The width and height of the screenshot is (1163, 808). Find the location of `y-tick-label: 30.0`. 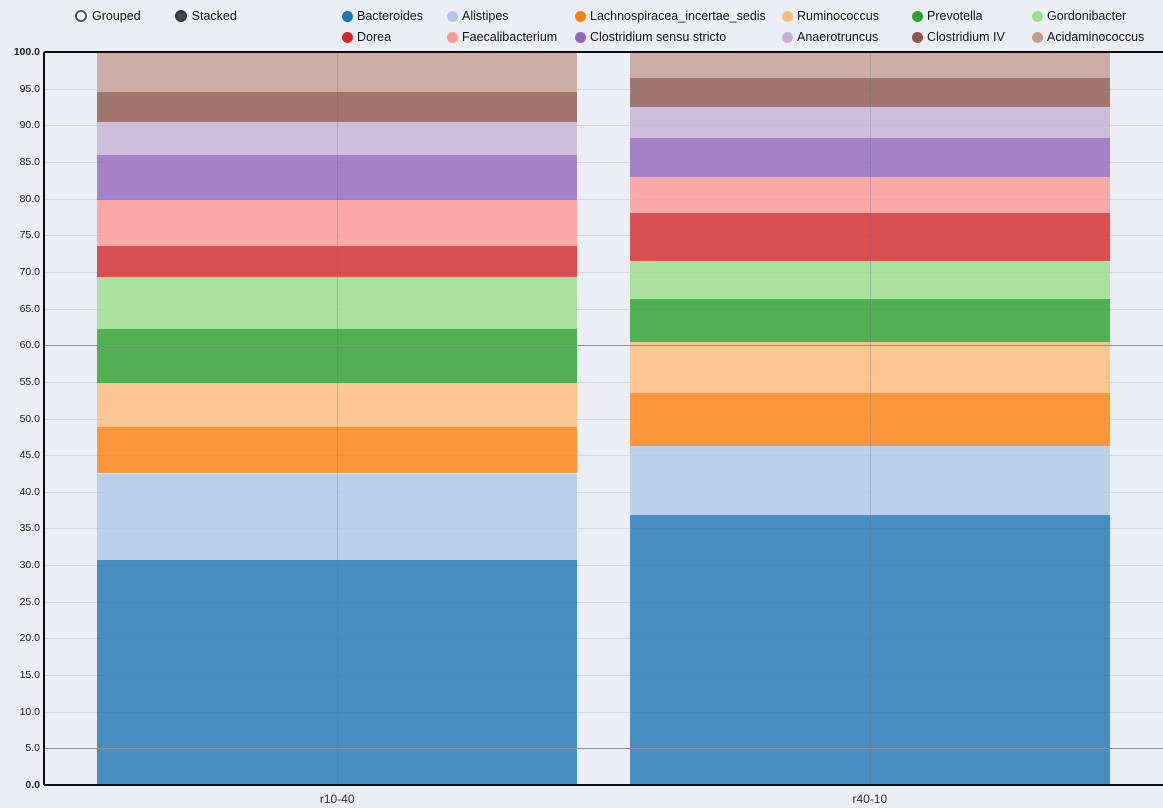

y-tick-label: 30.0 is located at coordinates (29, 565).